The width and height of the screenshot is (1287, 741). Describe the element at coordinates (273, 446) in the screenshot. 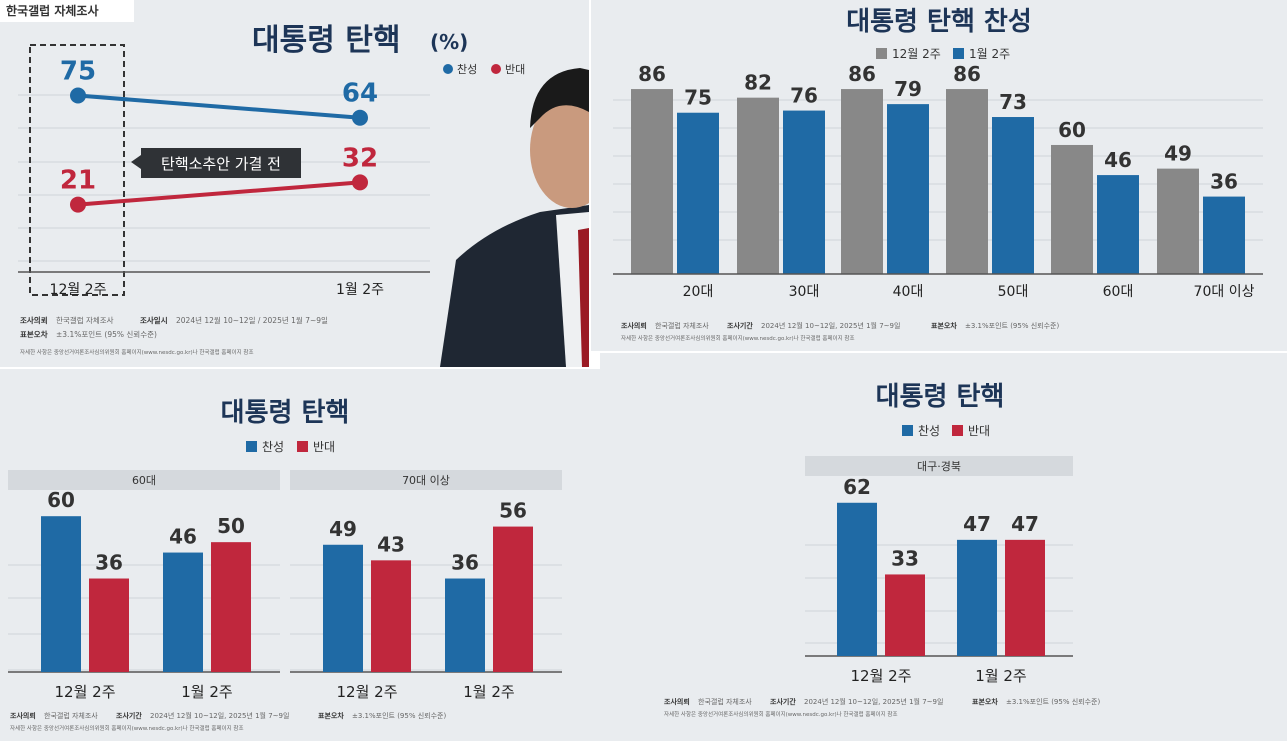

I see `legend-label: 찬성` at that location.